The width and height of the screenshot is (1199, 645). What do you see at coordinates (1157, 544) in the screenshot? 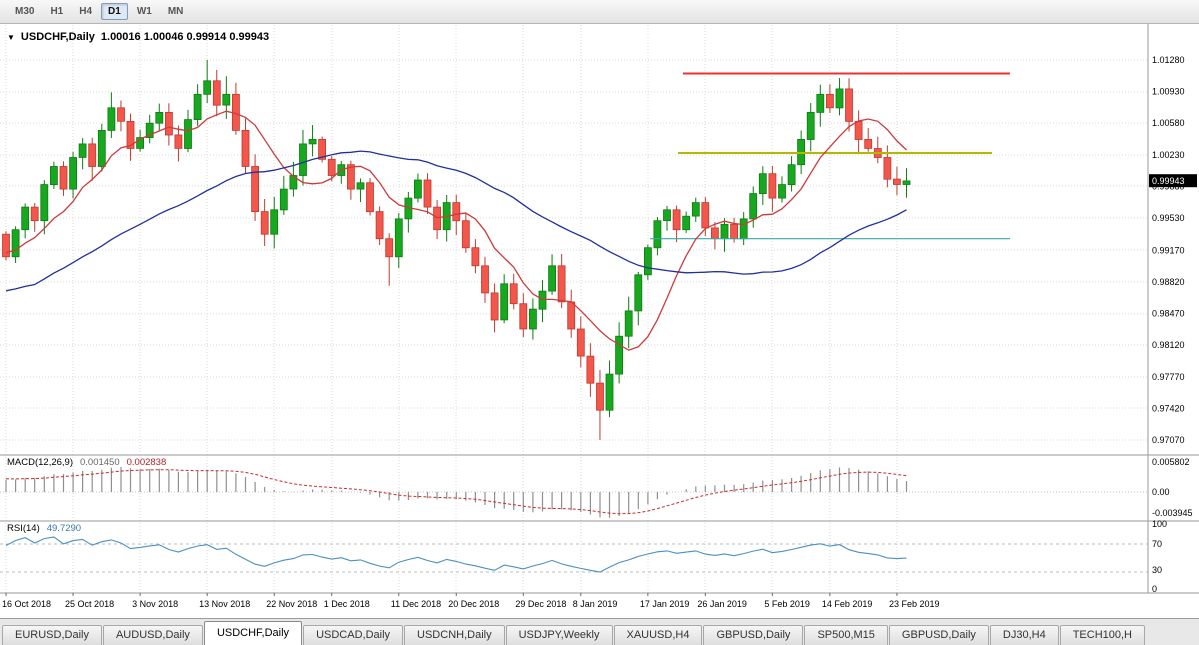
I see `svg-text: 70` at bounding box center [1157, 544].